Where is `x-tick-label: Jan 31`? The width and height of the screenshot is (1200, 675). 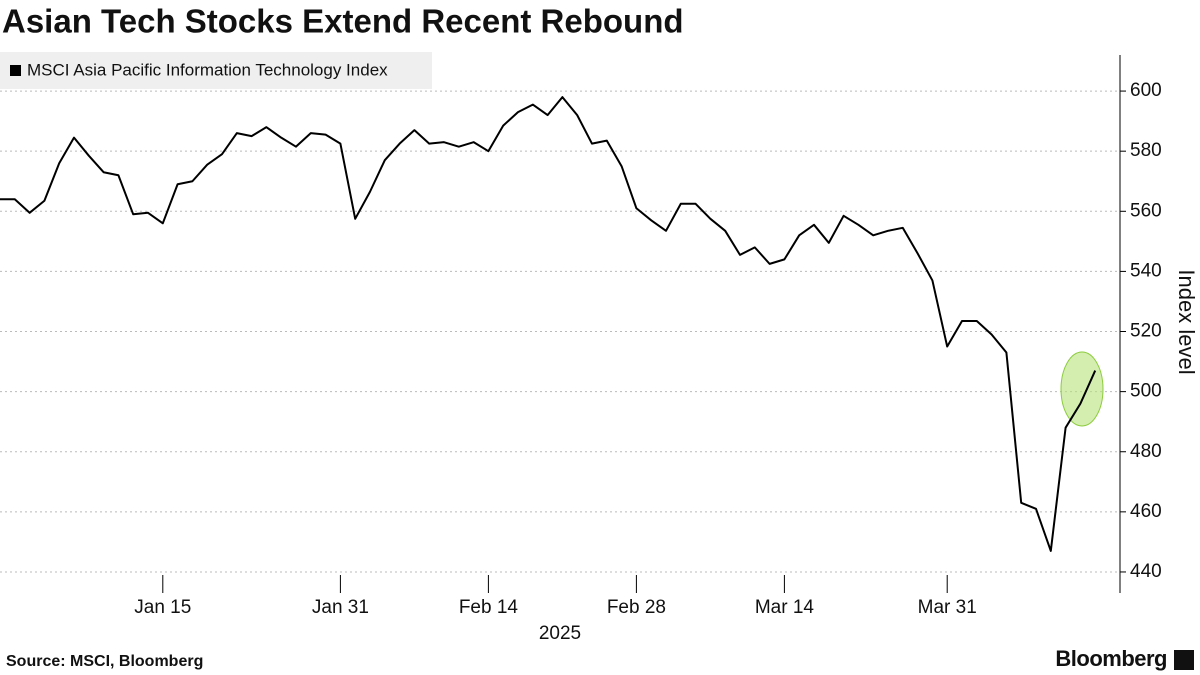
x-tick-label: Jan 31 is located at coordinates (340, 607).